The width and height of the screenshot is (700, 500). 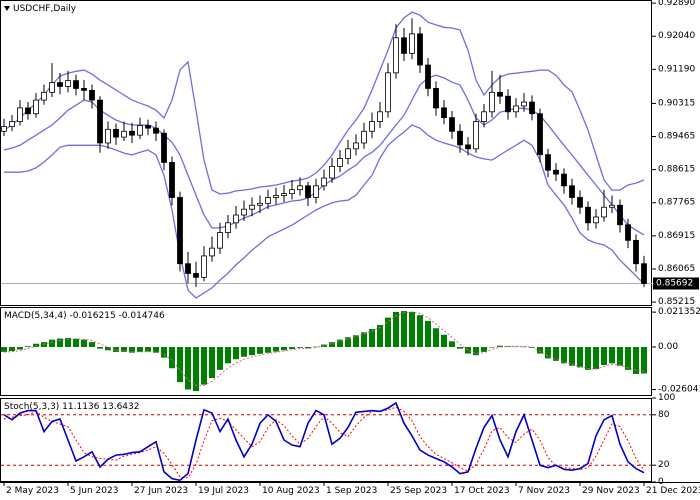 I want to click on x-tick-label: 7 Nov 2023, so click(x=544, y=491).